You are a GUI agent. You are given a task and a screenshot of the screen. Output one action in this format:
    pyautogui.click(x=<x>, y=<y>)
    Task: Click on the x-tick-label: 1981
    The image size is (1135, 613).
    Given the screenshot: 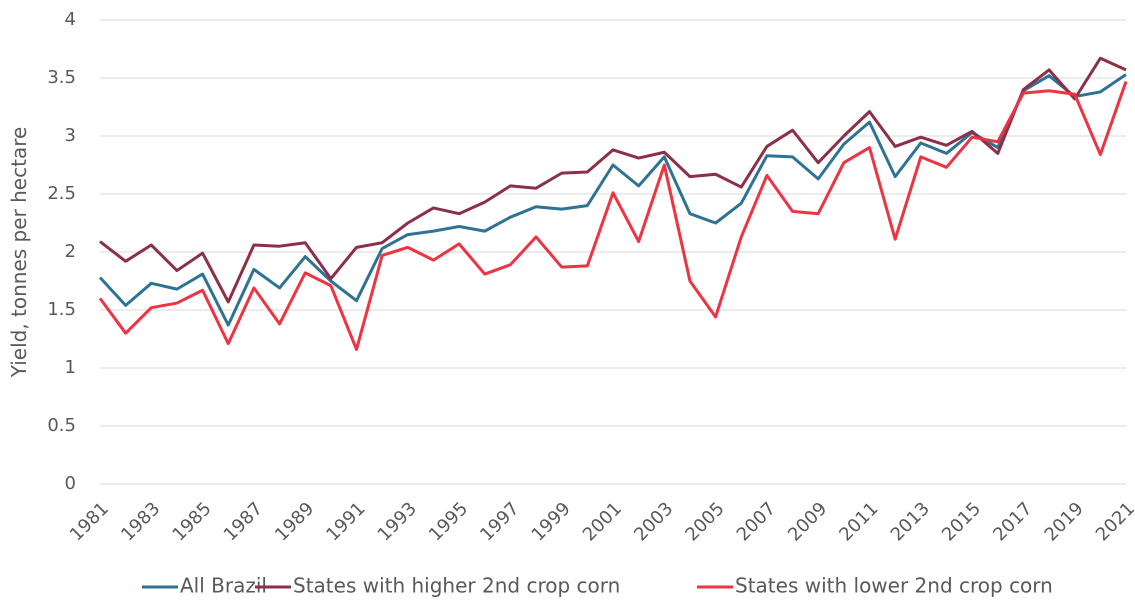 What is the action you would take?
    pyautogui.click(x=89, y=521)
    